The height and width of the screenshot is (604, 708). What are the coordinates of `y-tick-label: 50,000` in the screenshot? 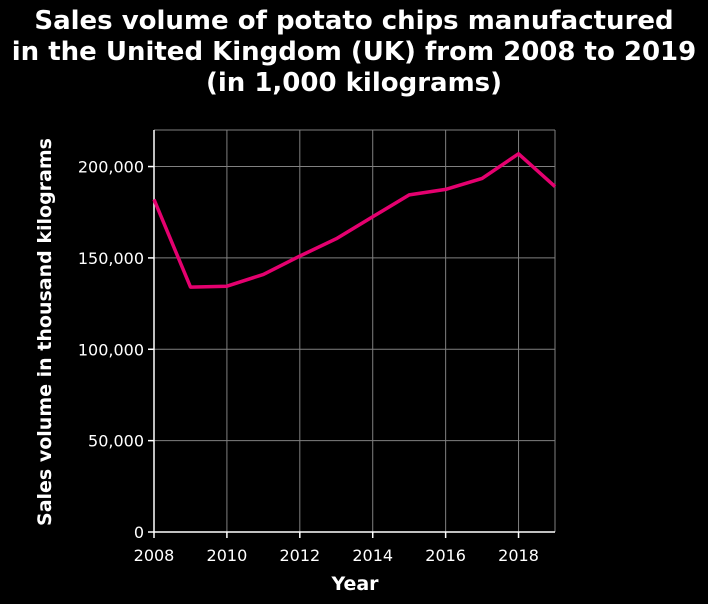 It's located at (116, 441).